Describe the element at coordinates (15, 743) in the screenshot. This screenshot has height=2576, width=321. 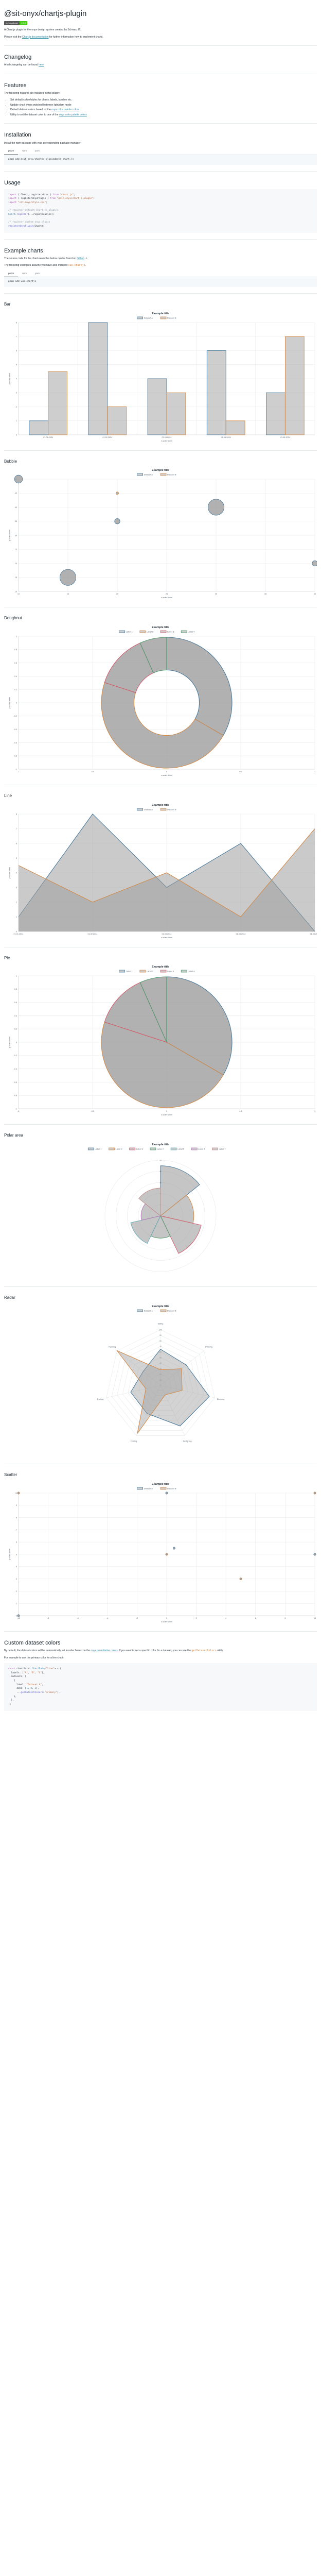
I see `y-tick-label: -0.6` at that location.